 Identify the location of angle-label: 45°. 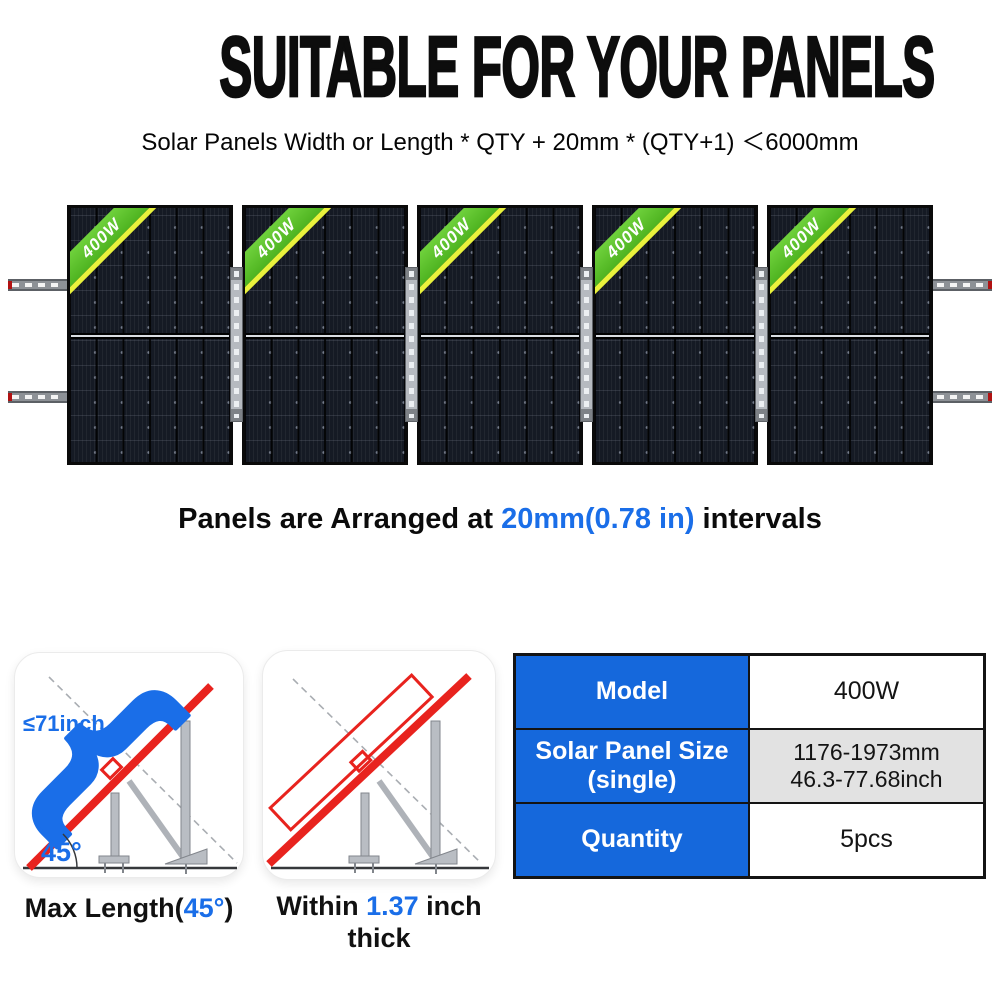
(61, 852).